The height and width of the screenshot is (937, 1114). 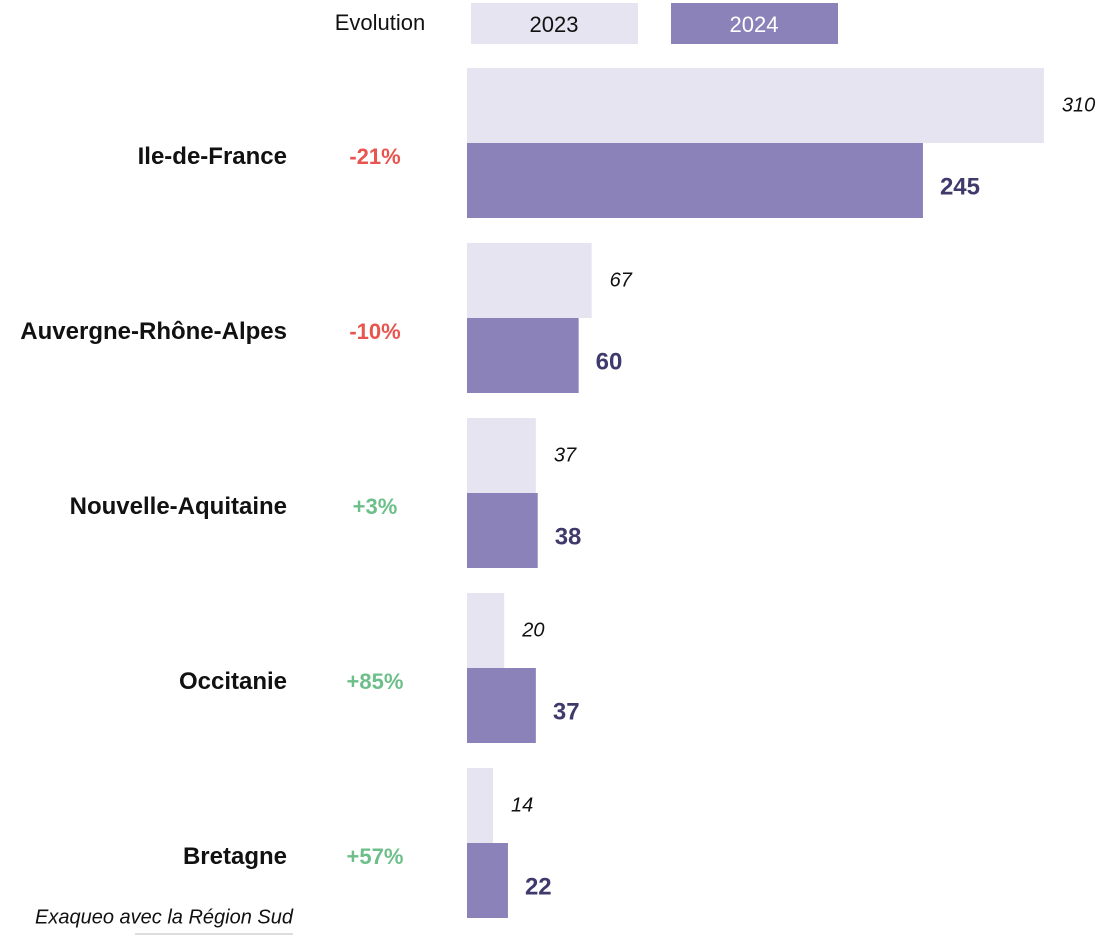 I want to click on value-label: 20, so click(x=532, y=630).